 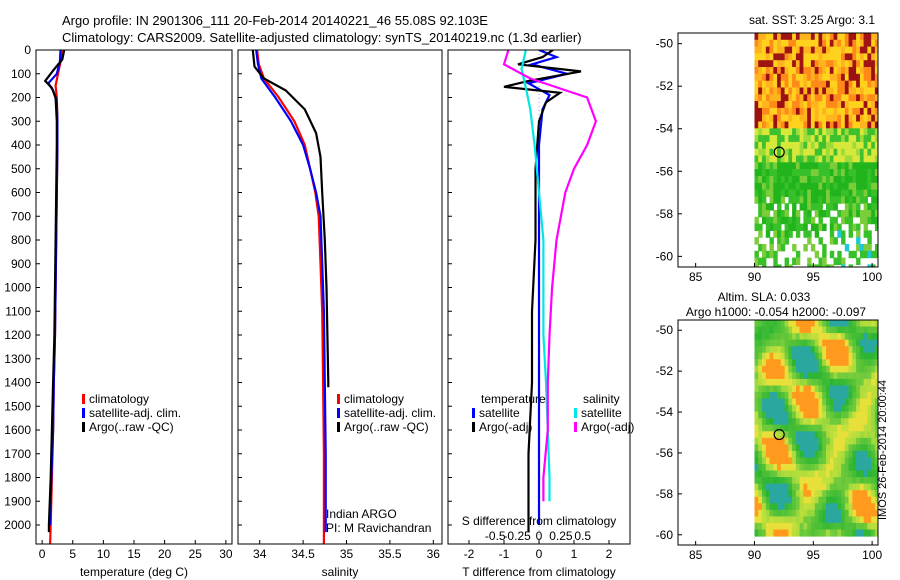 What do you see at coordinates (517, 536) in the screenshot?
I see `sdiff-xtick-label: -0.25` at bounding box center [517, 536].